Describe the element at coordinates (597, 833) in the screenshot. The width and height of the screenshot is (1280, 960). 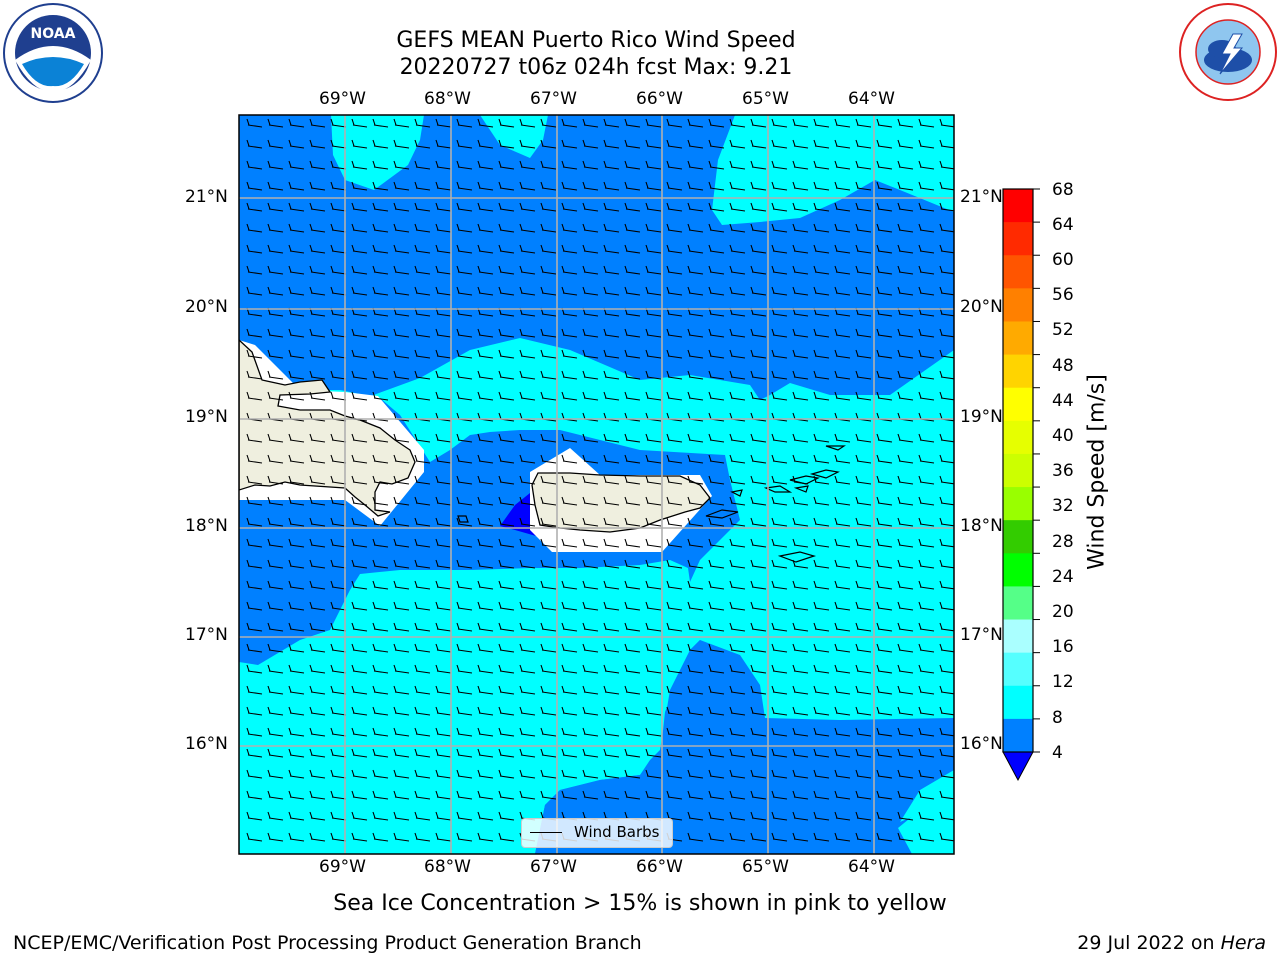
I see `map-legend: Wind Barbs` at that location.